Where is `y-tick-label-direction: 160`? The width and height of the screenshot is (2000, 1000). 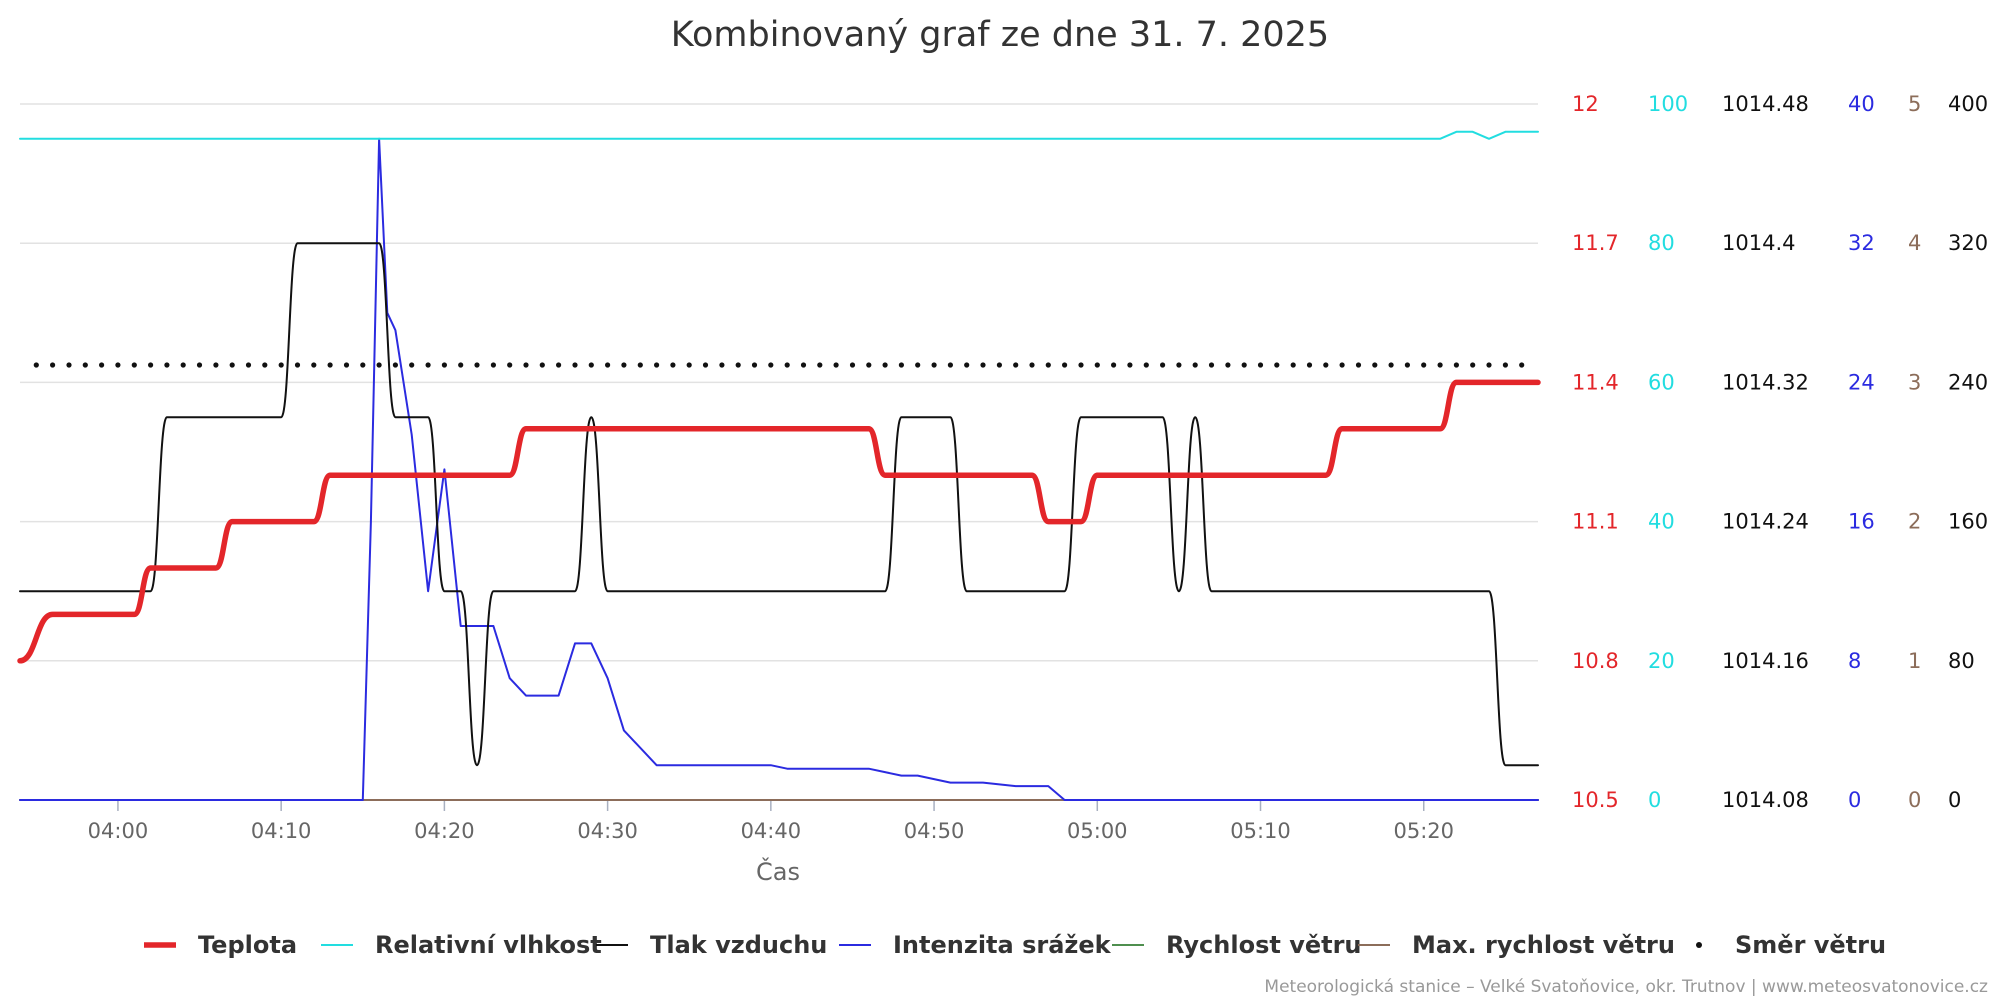 y-tick-label-direction: 160 is located at coordinates (1968, 522).